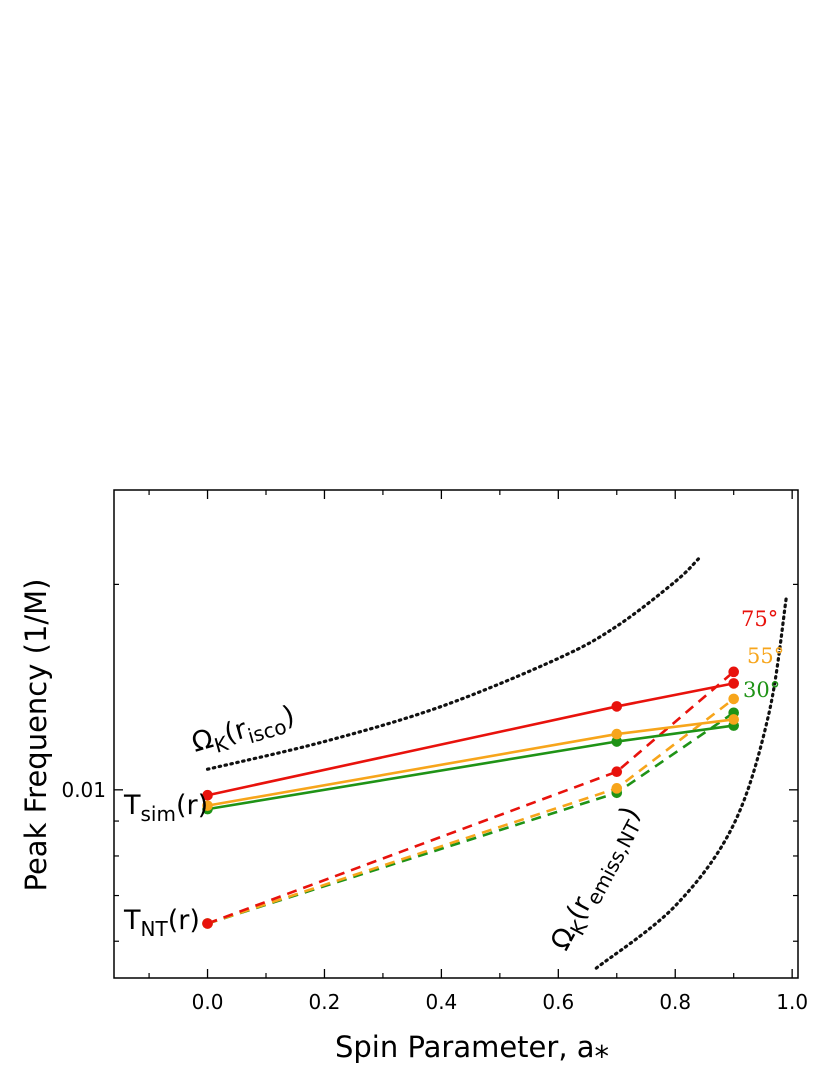 The height and width of the screenshot is (1075, 830). I want to click on x-tick-label: 0.4, so click(441, 1002).